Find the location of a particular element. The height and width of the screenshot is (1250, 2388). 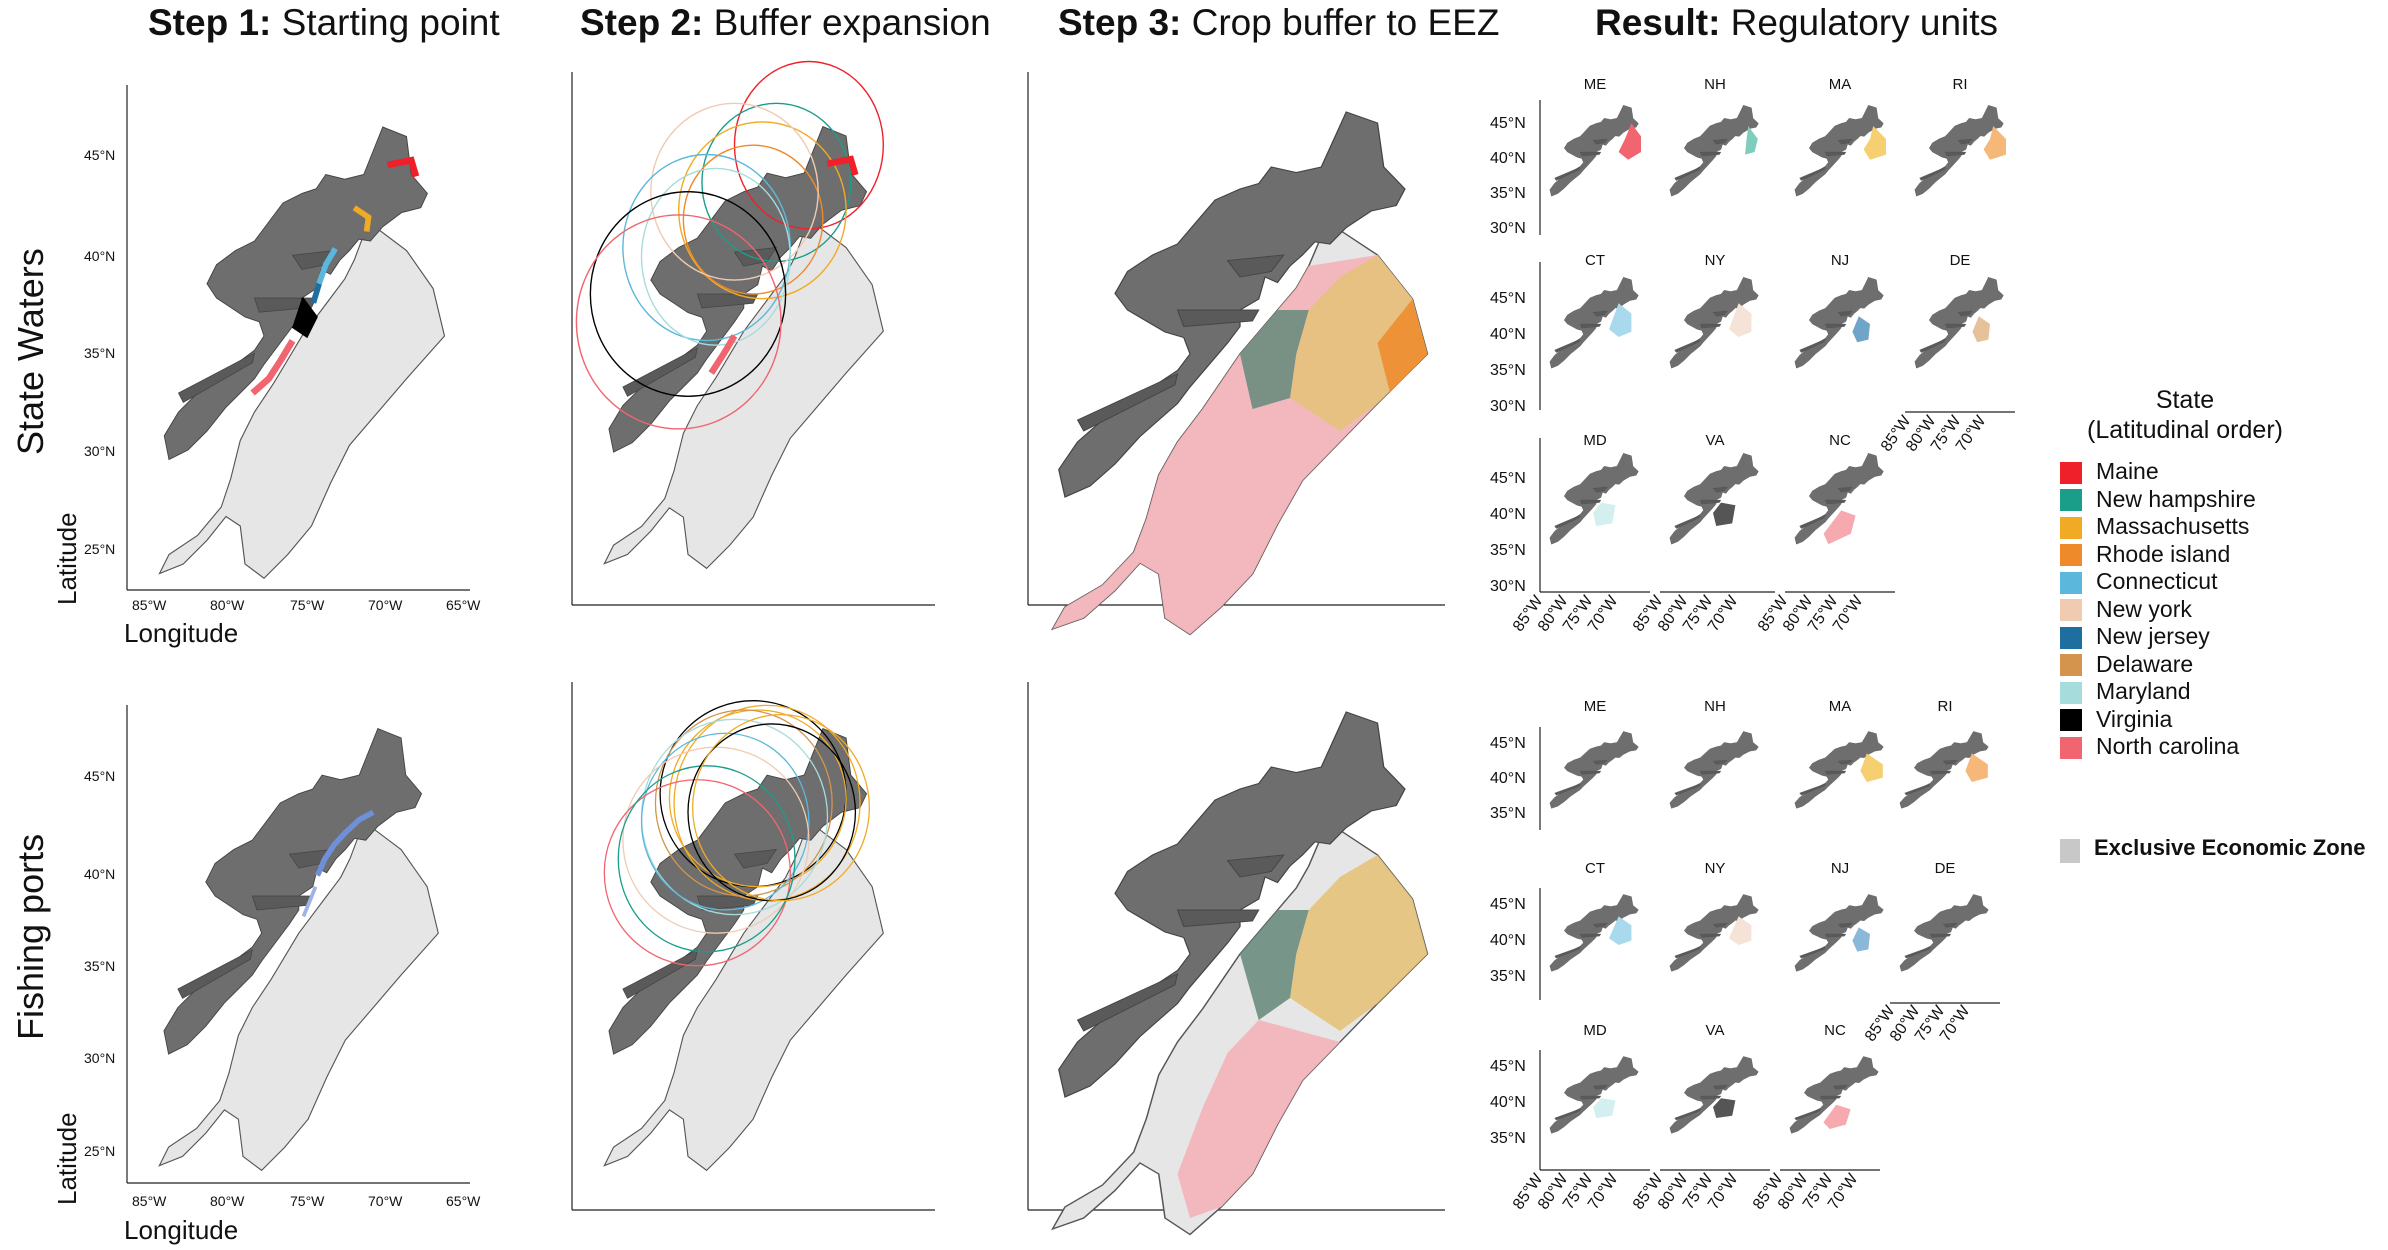

column-title-step3: Step 3: Crop buffer to EEZ is located at coordinates (1279, 22).